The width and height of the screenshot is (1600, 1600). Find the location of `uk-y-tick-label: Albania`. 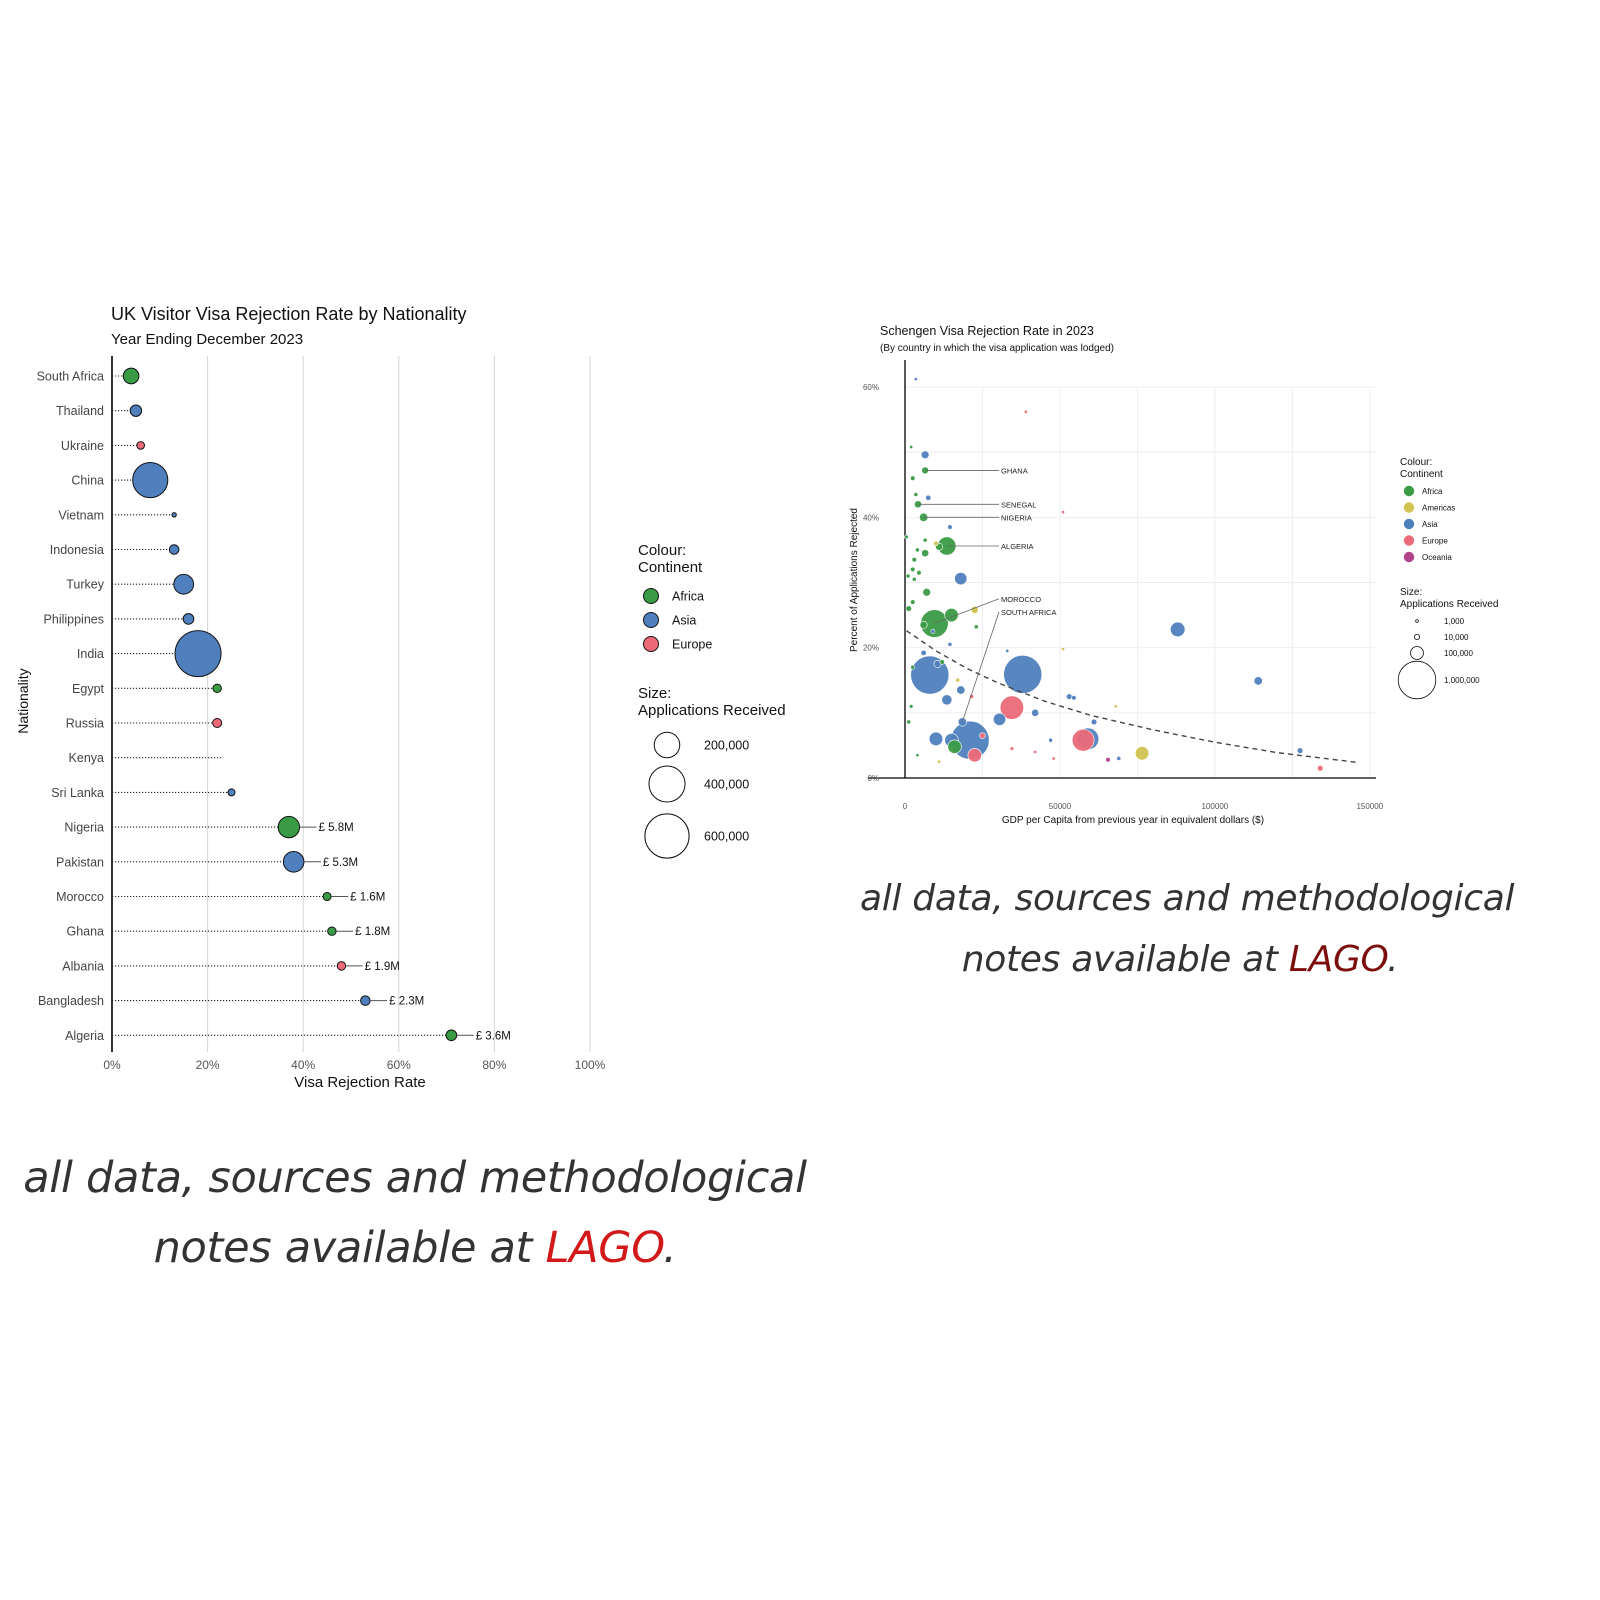

uk-y-tick-label: Albania is located at coordinates (83, 966).